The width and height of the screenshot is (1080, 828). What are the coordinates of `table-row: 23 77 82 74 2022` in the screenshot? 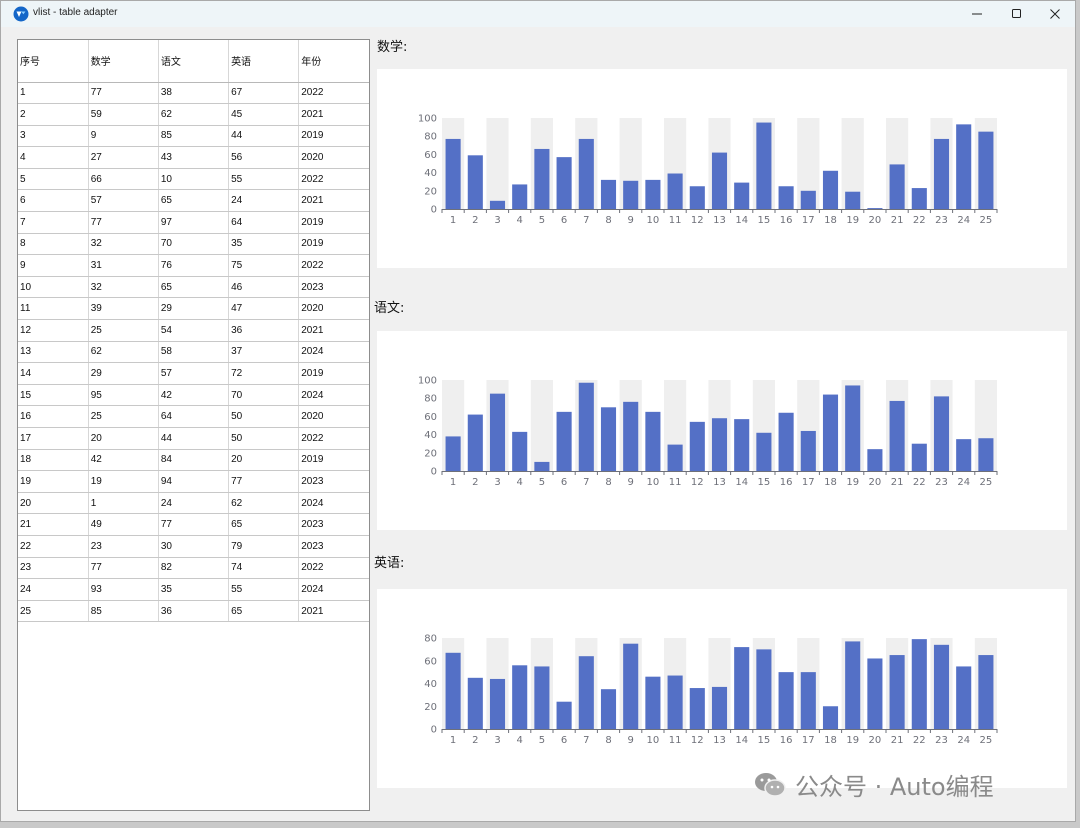 It's located at (193, 568).